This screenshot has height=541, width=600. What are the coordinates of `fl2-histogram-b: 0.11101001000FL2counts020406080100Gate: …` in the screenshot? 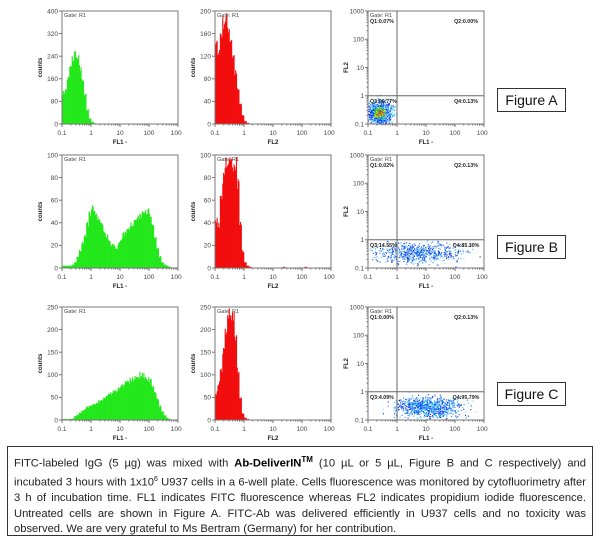 It's located at (257, 223).